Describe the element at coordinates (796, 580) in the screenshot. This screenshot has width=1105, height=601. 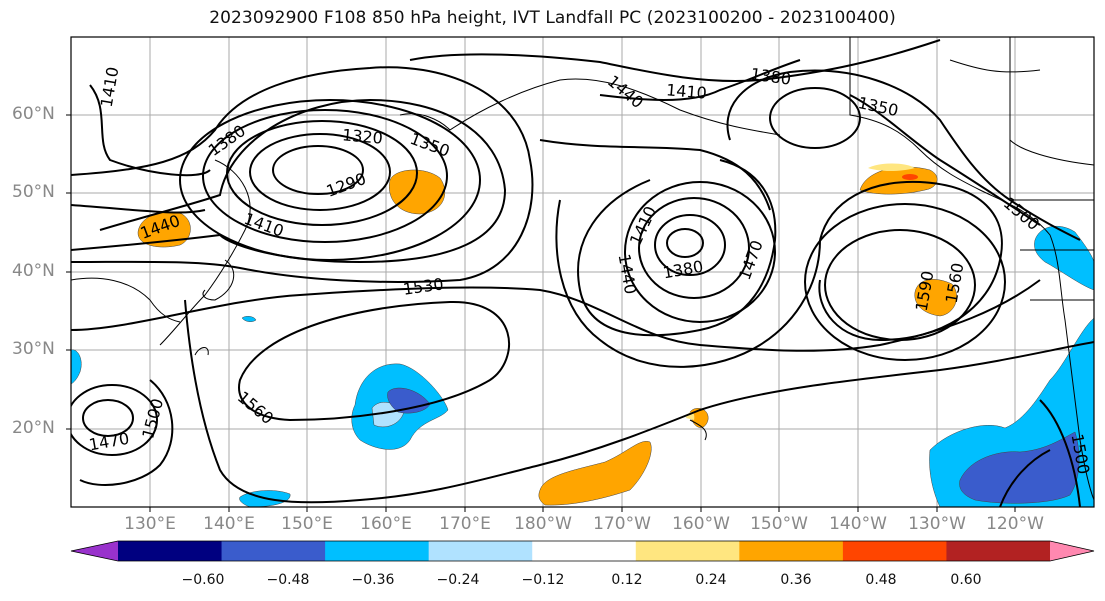
I see `colorbar-tick-label: 0.36` at that location.